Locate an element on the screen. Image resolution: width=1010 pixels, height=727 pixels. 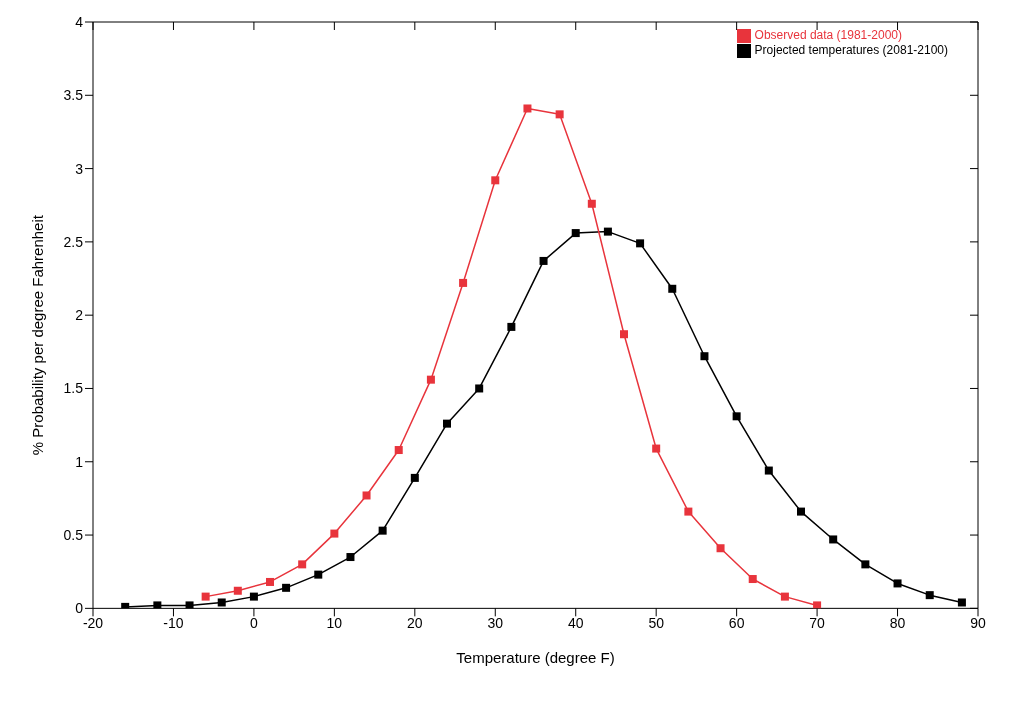
y-tick-label: 1.5 is located at coordinates (73, 388).